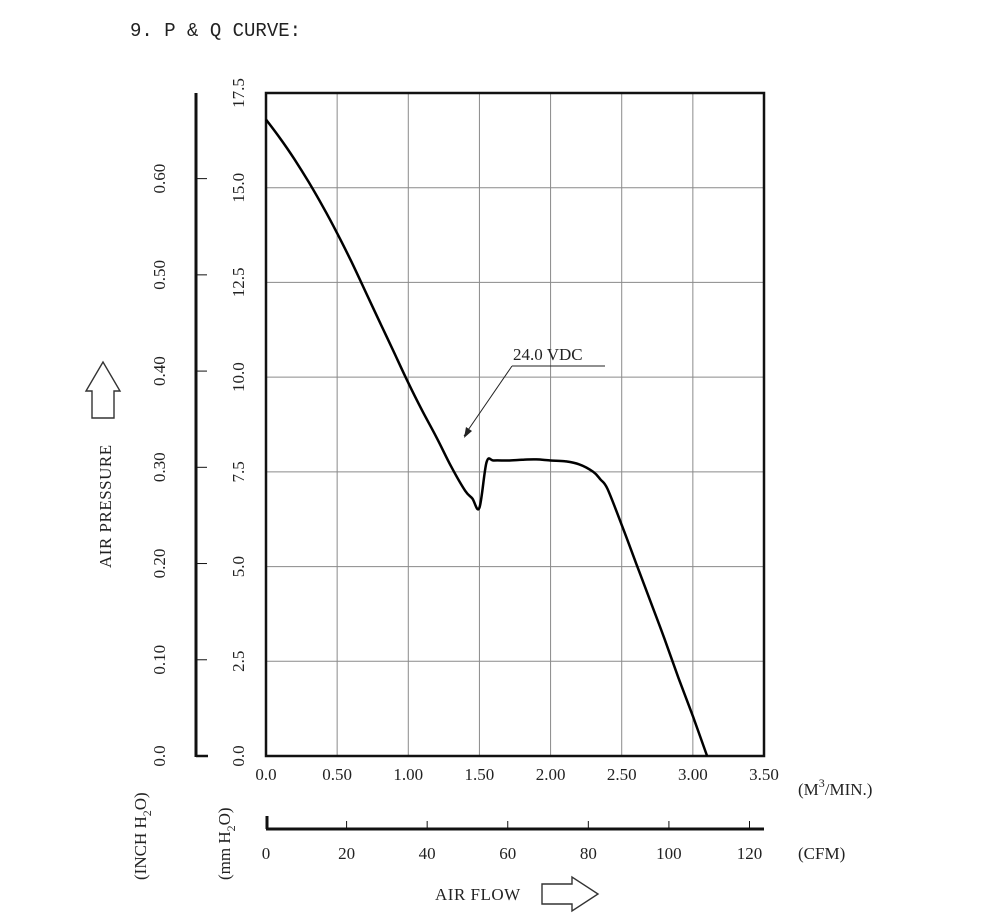 The image size is (1000, 923). I want to click on x-tick-label: 0.0, so click(265, 774).